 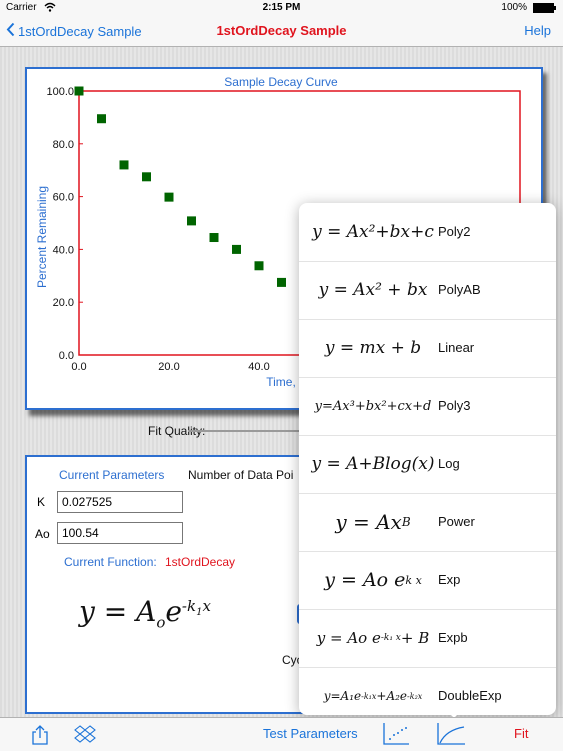 What do you see at coordinates (373, 696) in the screenshot?
I see `doubleexp-equation: y=A₁e -k₁x +A₂e -k₂x` at bounding box center [373, 696].